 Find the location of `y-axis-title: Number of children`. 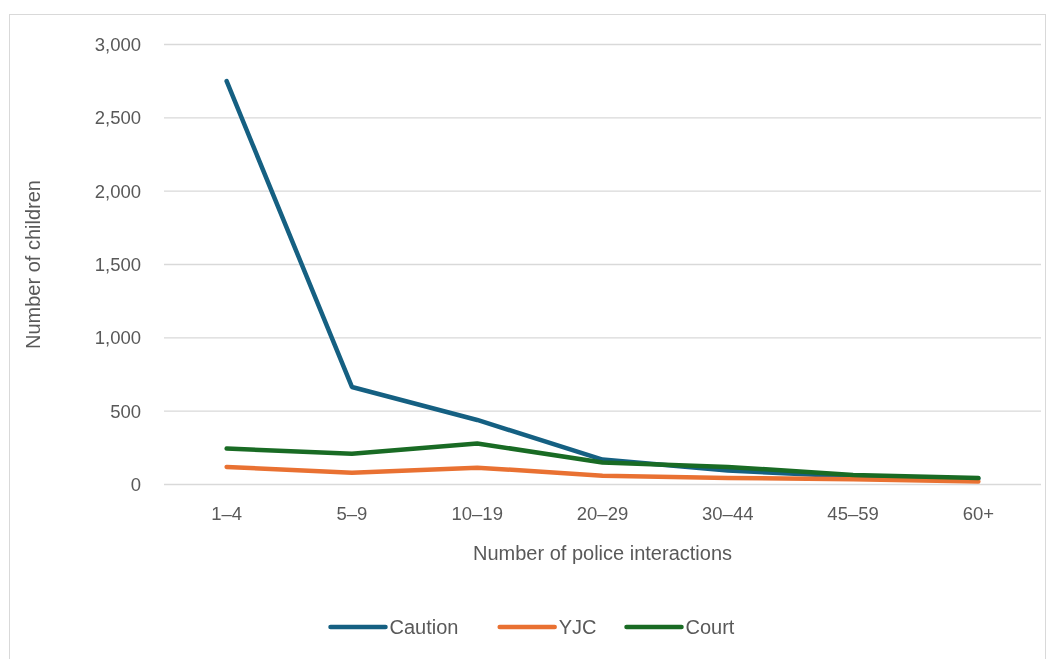

y-axis-title: Number of children is located at coordinates (33, 264).